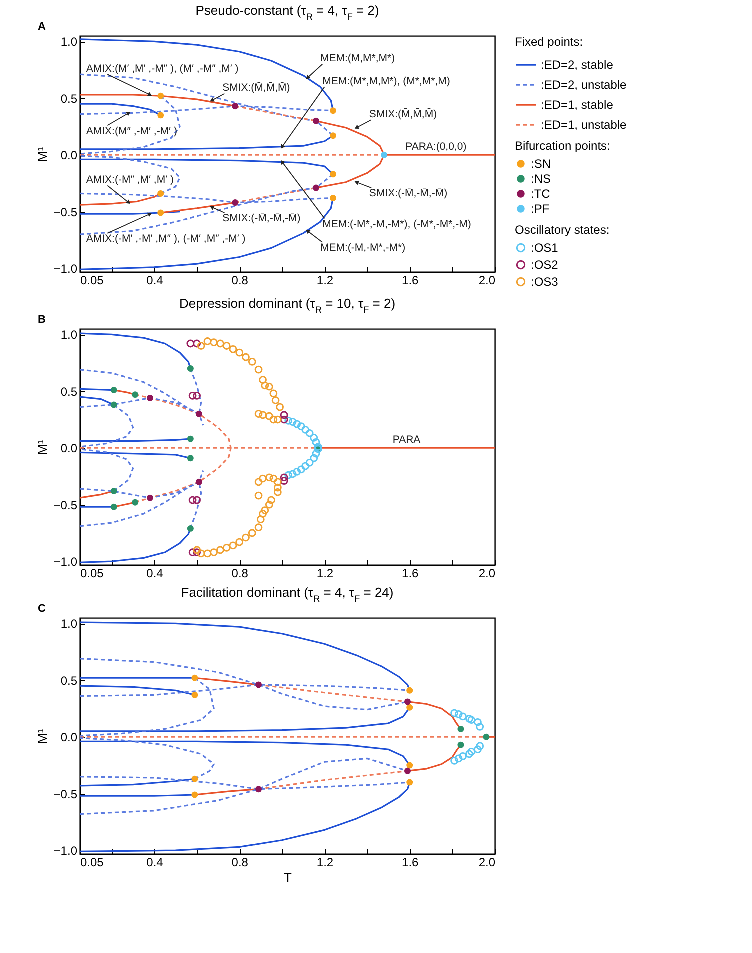 This screenshot has height=953, width=752. I want to click on text: Fixed points:, so click(549, 42).